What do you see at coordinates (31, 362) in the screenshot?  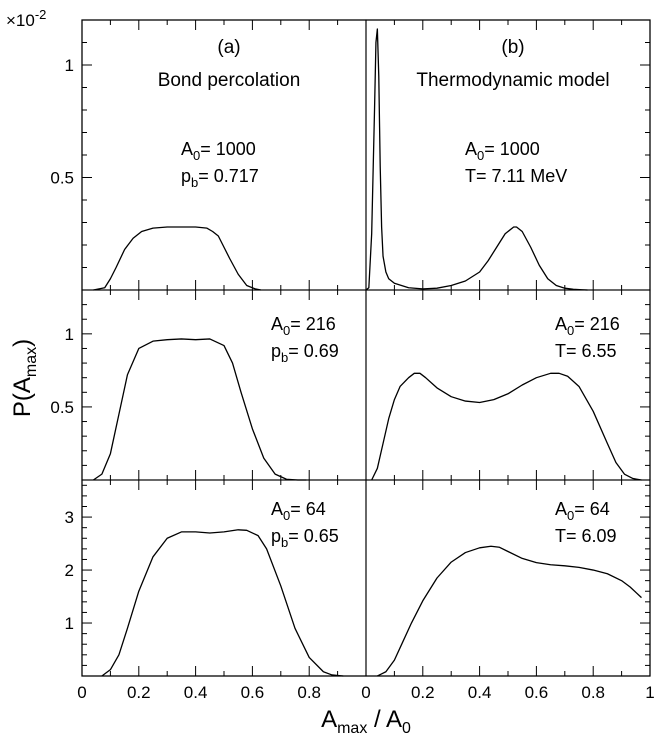 I see `y-axis-title-sub: max` at bounding box center [31, 362].